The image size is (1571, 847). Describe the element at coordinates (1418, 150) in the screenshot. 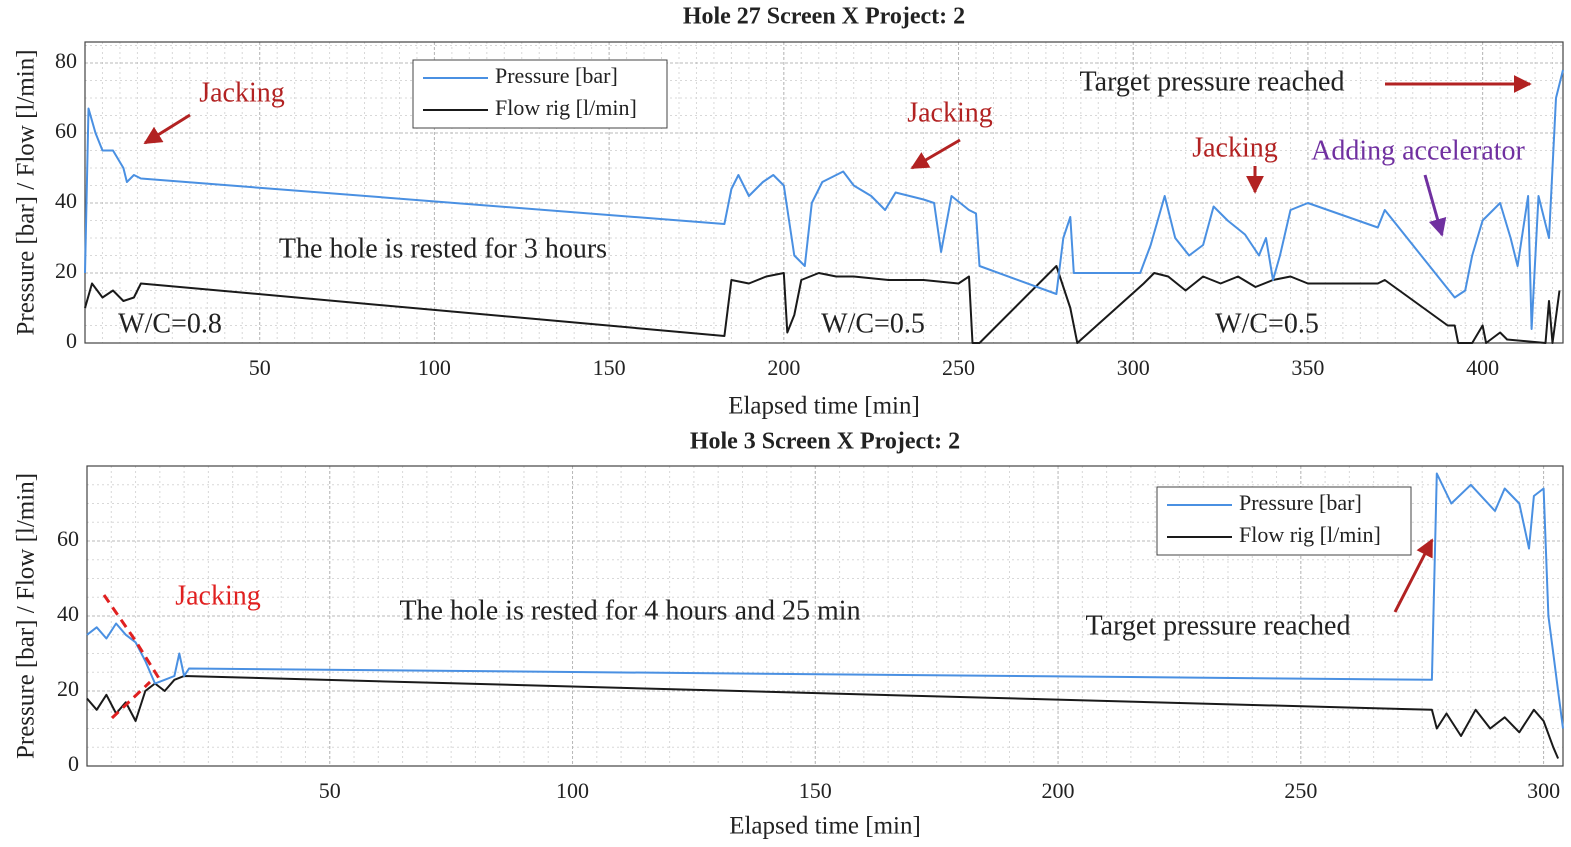

I see `annotation: Adding accelerator` at that location.